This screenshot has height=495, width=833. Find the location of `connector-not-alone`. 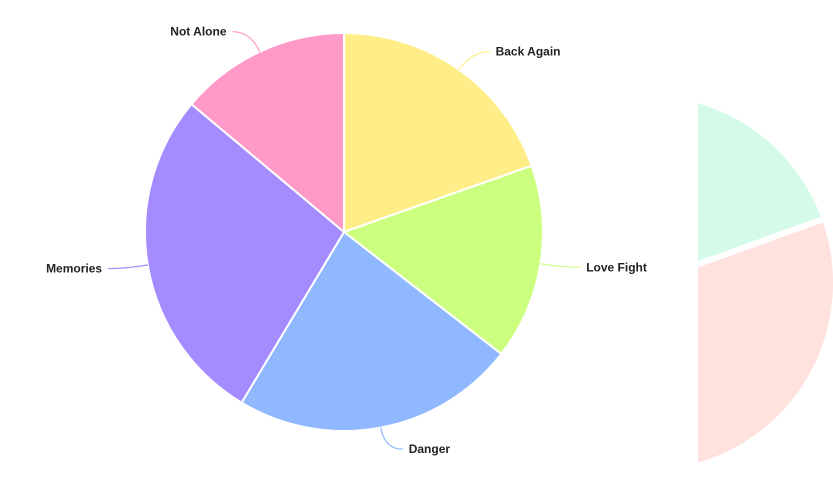

connector-not-alone is located at coordinates (246, 41).